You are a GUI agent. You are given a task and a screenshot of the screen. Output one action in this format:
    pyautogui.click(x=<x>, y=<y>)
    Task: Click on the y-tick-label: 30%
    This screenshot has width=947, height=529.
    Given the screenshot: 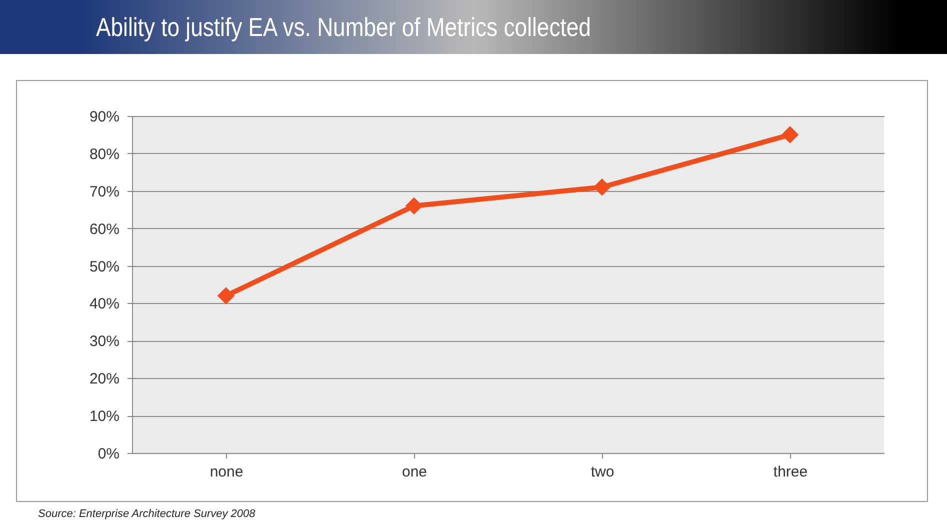 What is the action you would take?
    pyautogui.click(x=104, y=341)
    